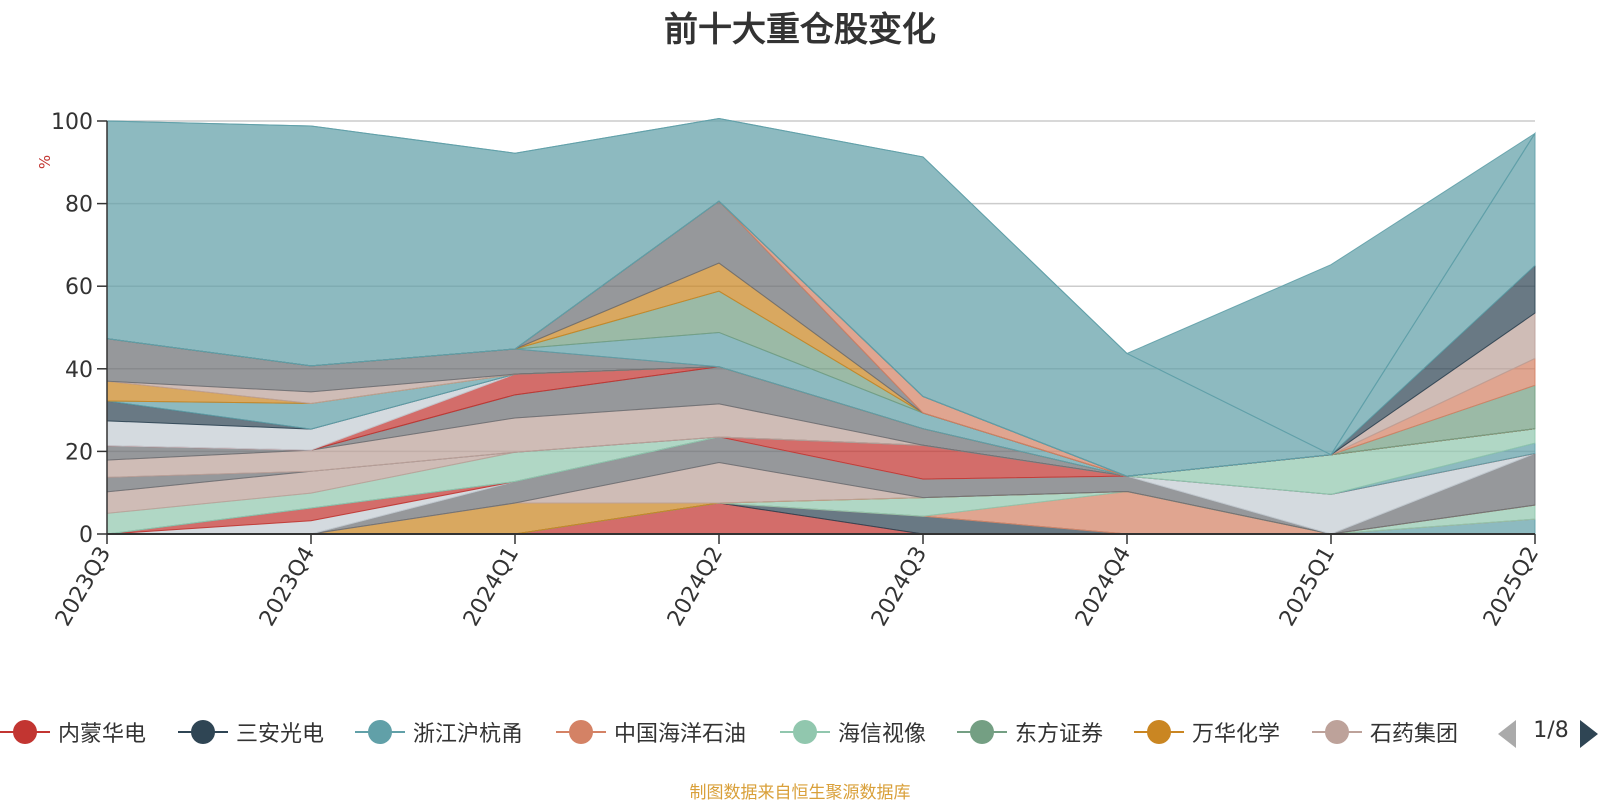  Describe the element at coordinates (45, 162) in the screenshot. I see `y-axis-label: %` at that location.